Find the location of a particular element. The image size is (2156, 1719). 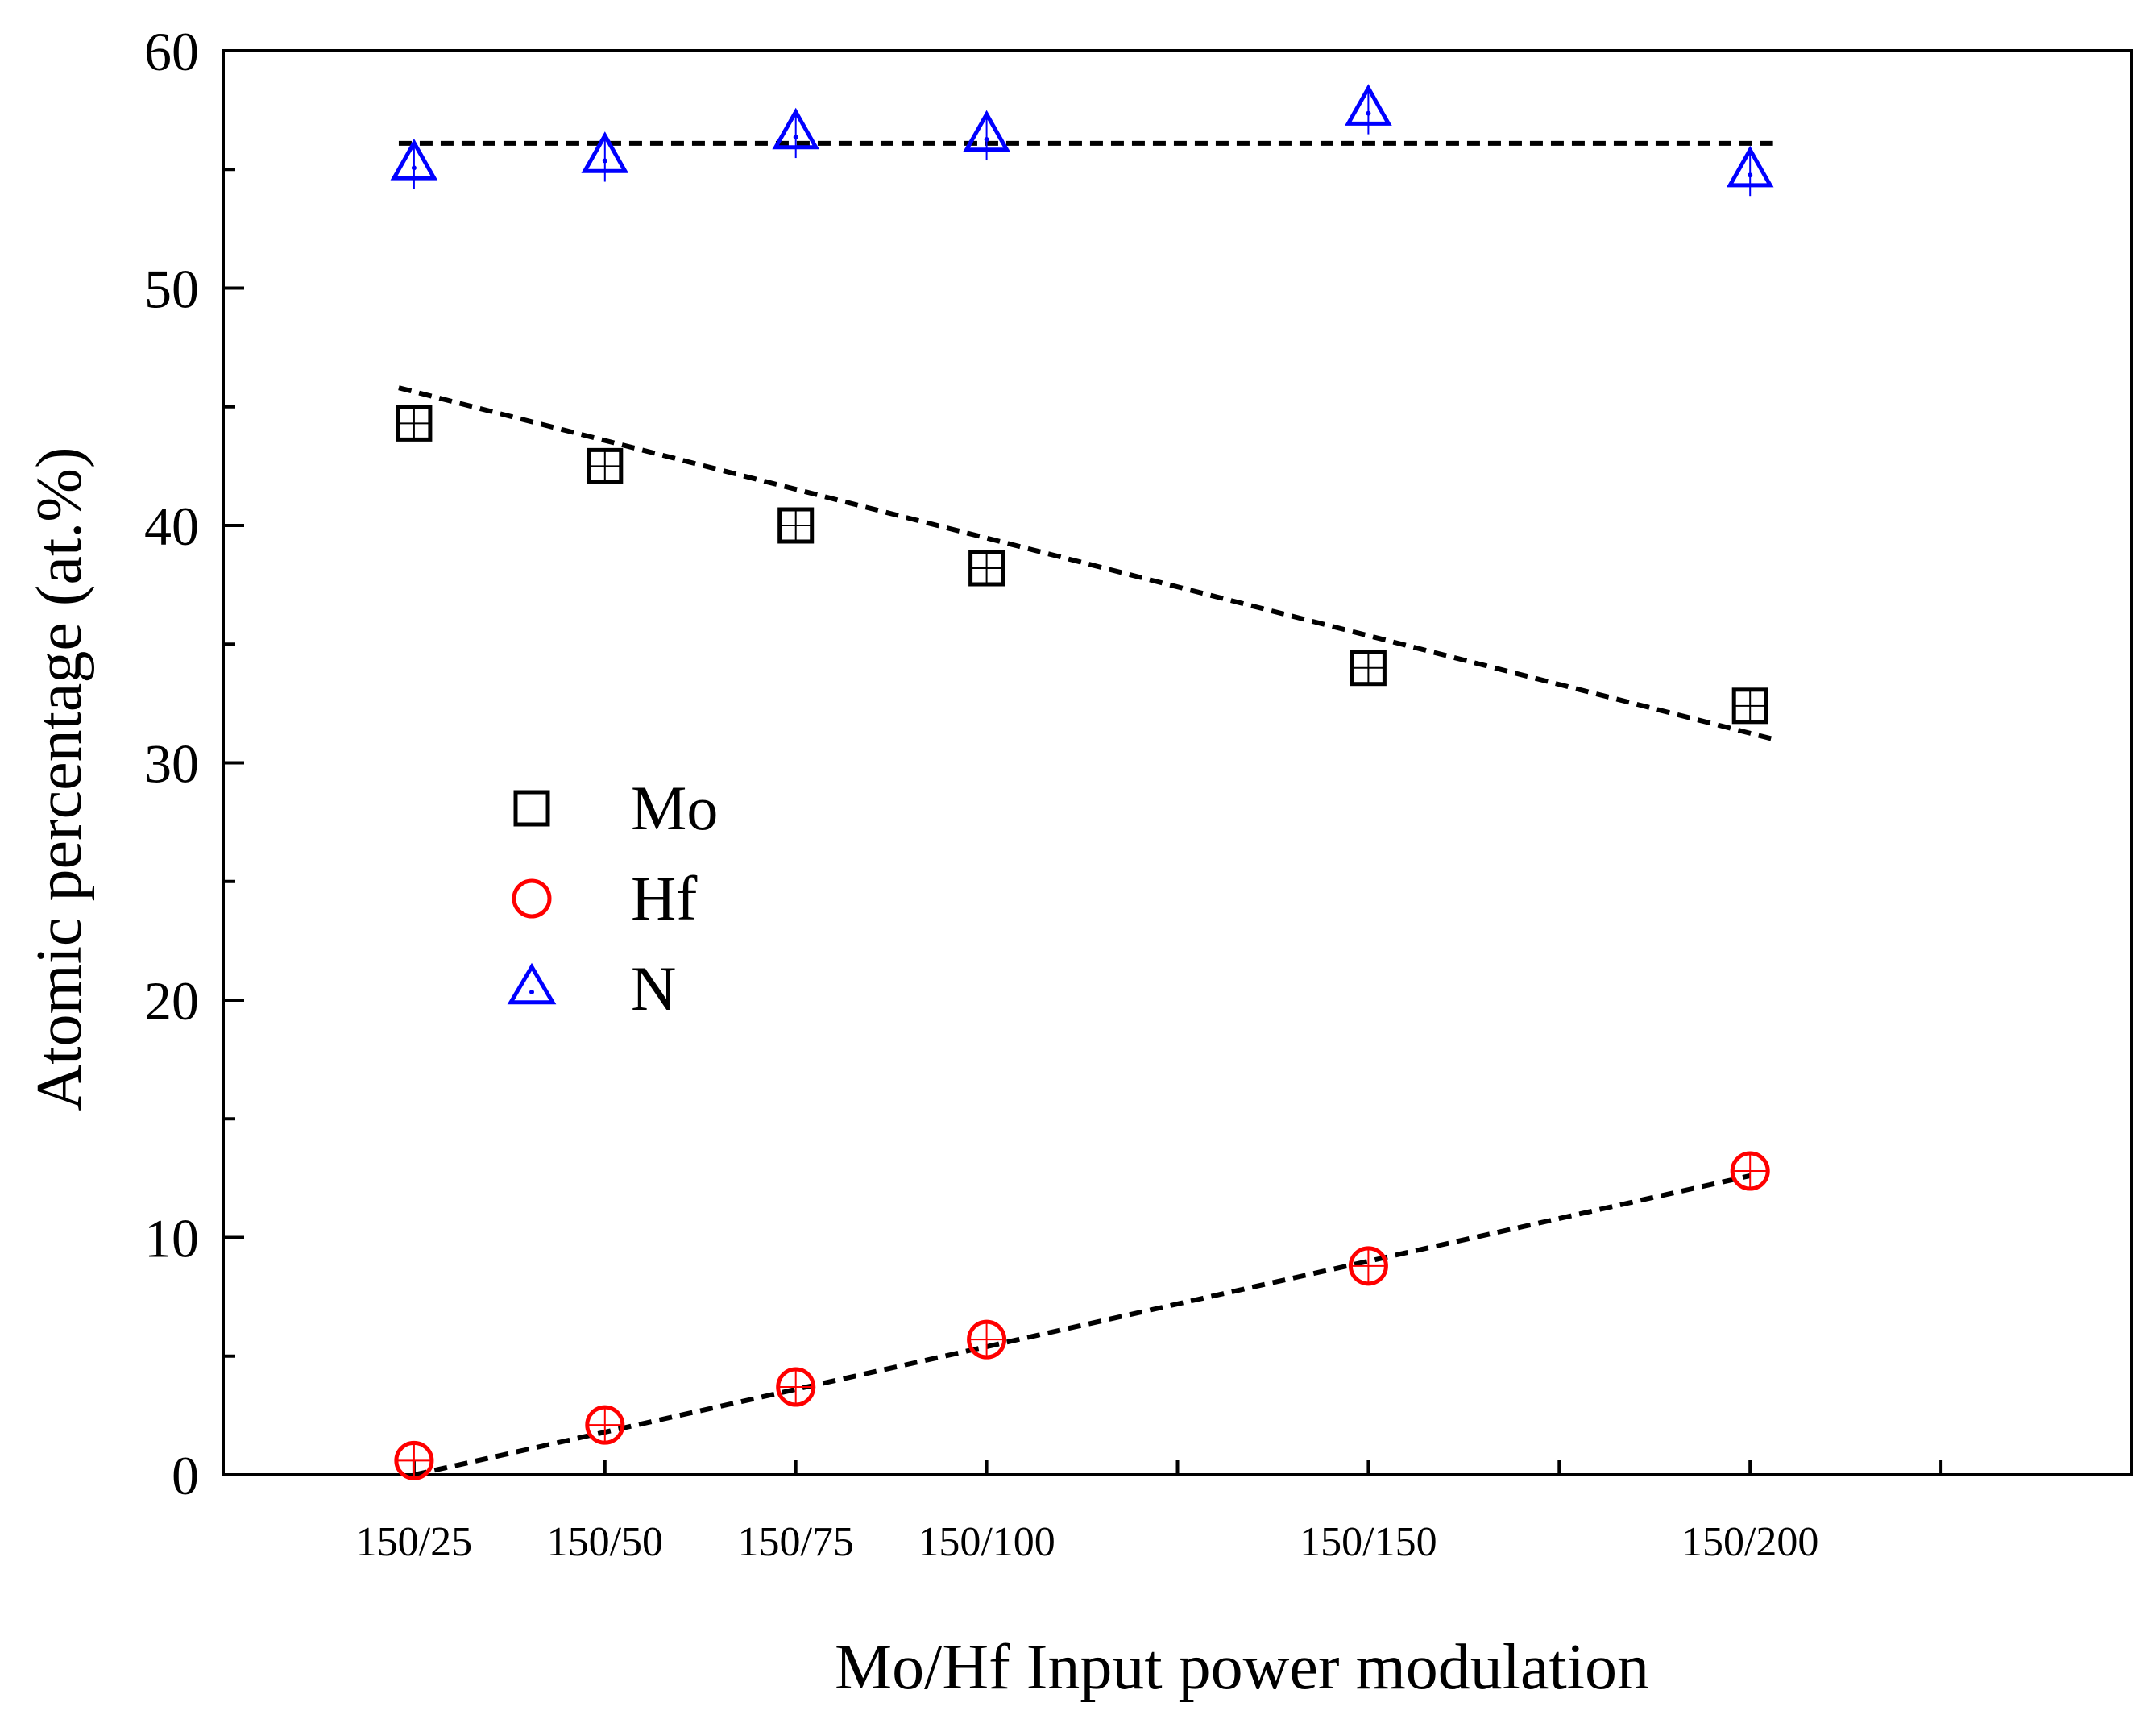

x-tick-label: 150/50 is located at coordinates (605, 1542).